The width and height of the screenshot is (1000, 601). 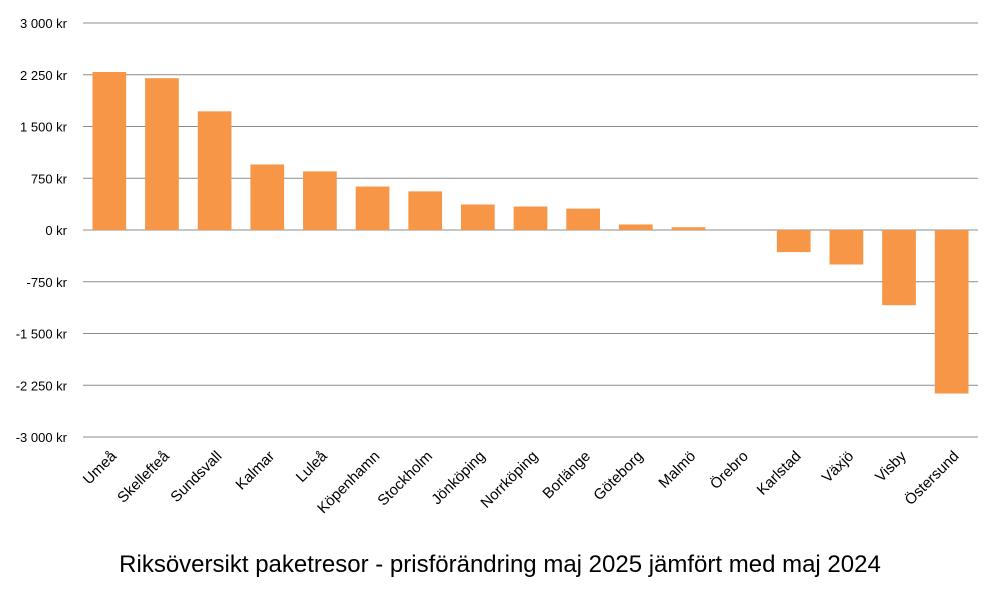 What do you see at coordinates (196, 477) in the screenshot?
I see `x-category-label: Sundsvall` at bounding box center [196, 477].